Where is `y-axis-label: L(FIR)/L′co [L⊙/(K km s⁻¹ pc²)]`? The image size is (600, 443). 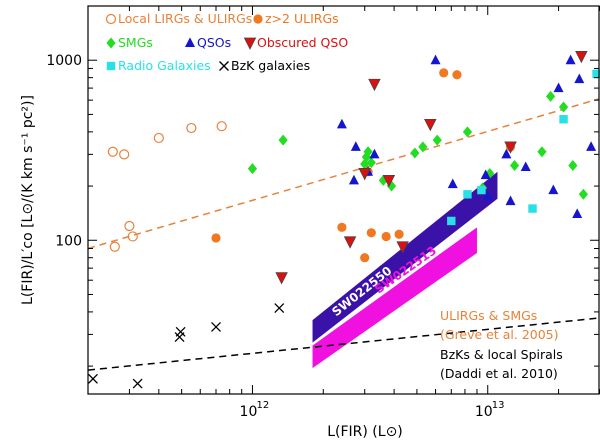 y-axis-label: L(FIR)/L′co [L⊙/(K km s⁻¹ pc²)] is located at coordinates (28, 200).